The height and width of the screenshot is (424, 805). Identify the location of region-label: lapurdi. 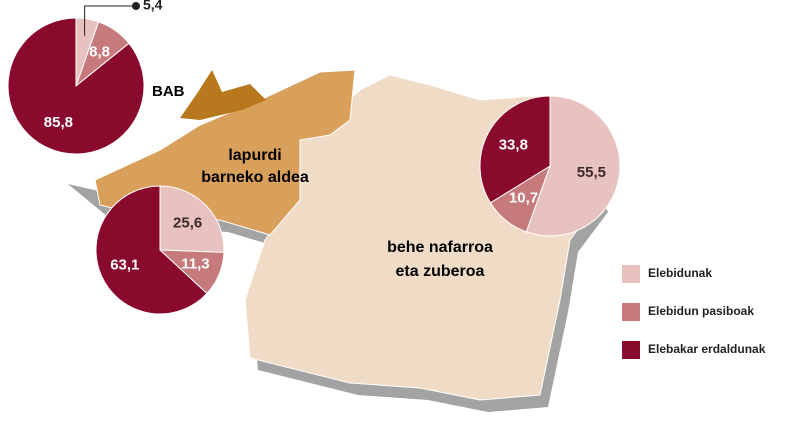
(254, 155).